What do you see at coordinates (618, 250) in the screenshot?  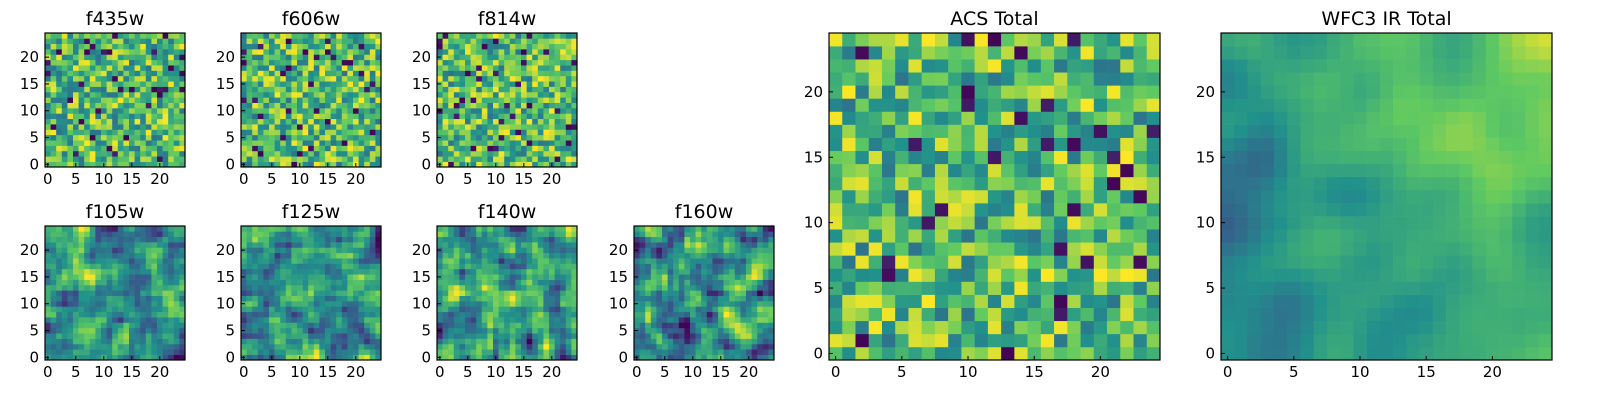 I see `y-tick-label: 20` at bounding box center [618, 250].